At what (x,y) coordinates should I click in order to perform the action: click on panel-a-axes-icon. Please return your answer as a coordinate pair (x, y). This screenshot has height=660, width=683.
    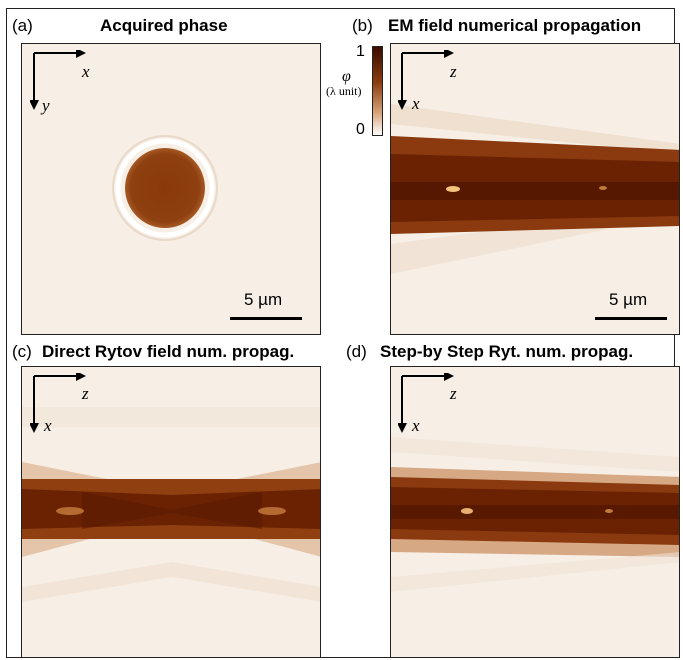
    Looking at the image, I should click on (58, 80).